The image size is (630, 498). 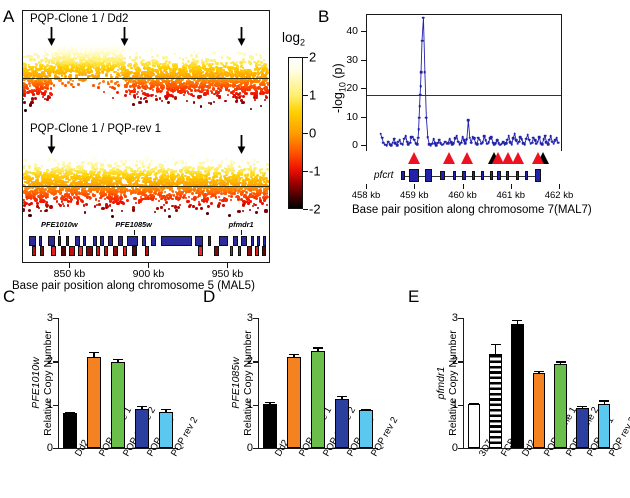 I want to click on y-axis-tick, so click(x=255, y=449).